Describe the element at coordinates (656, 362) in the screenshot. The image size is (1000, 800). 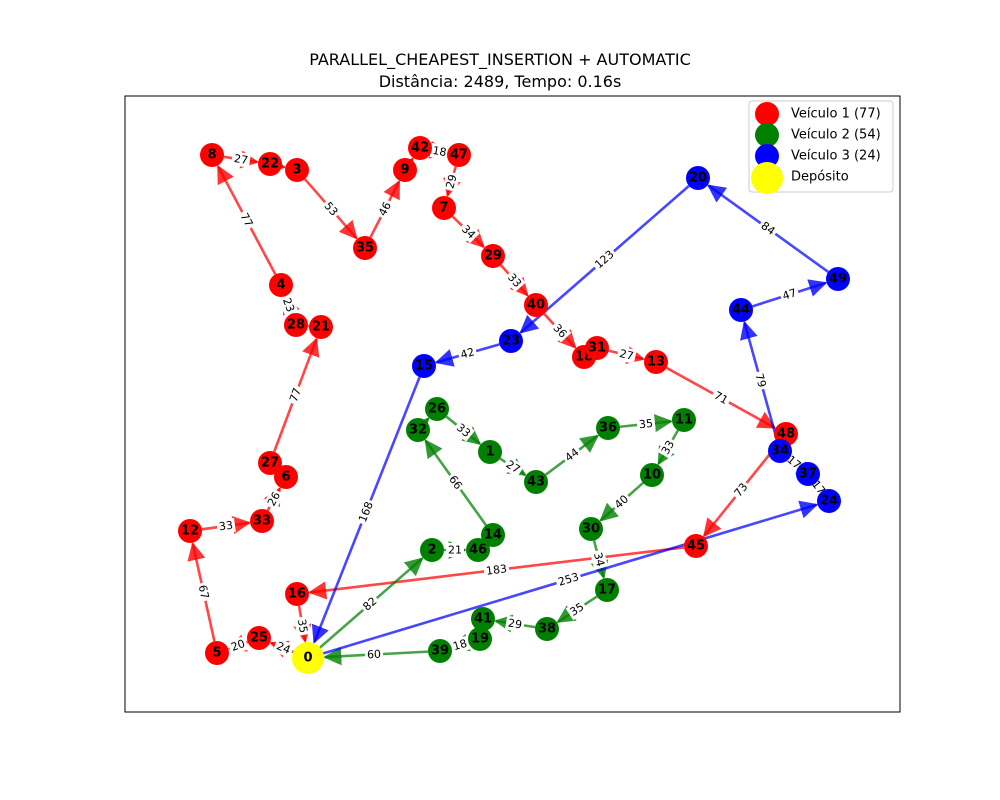
I see `node-label: 13` at that location.